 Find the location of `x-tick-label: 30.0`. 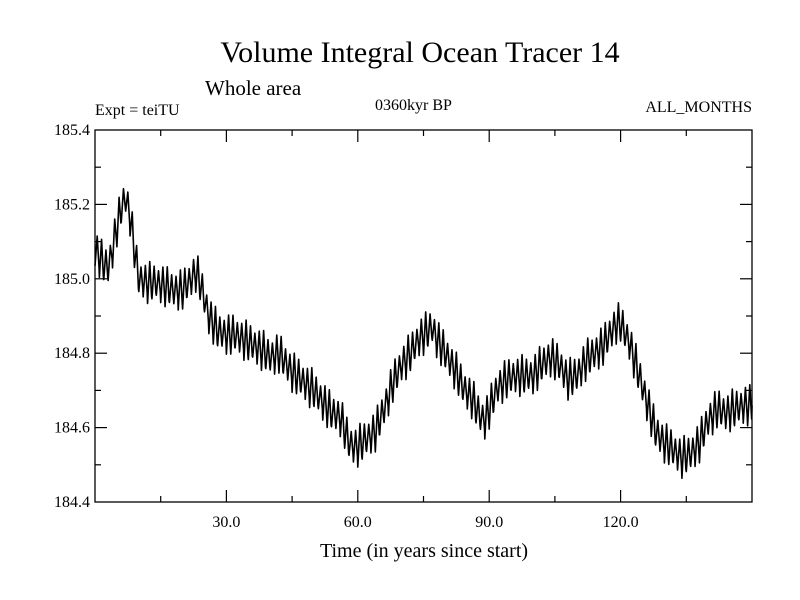

x-tick-label: 30.0 is located at coordinates (226, 522).